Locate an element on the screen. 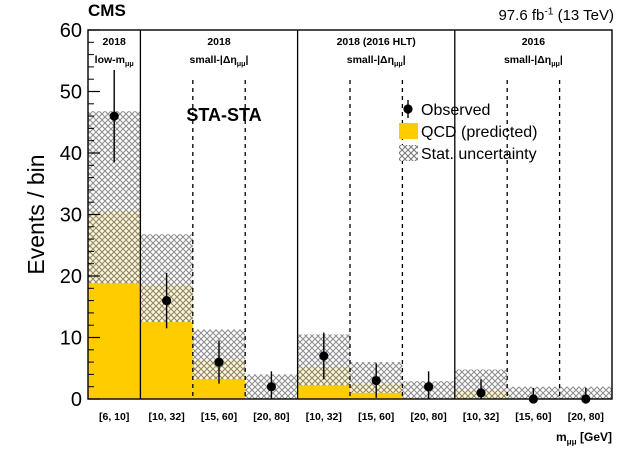  legend-uncertainty-swatch is located at coordinates (408, 153).